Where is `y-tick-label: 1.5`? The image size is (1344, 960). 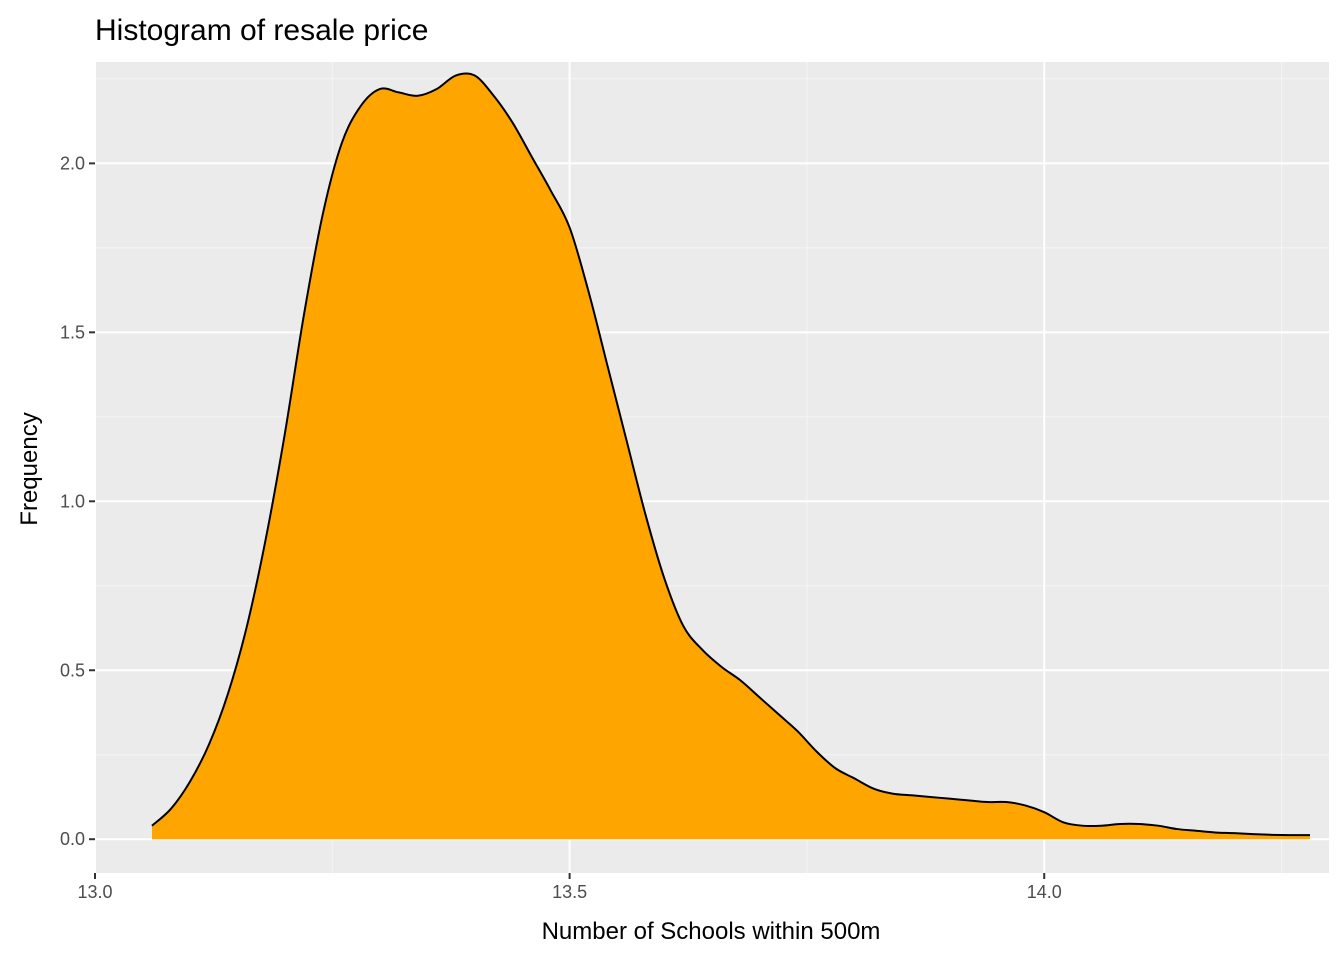
y-tick-label: 1.5 is located at coordinates (72, 332).